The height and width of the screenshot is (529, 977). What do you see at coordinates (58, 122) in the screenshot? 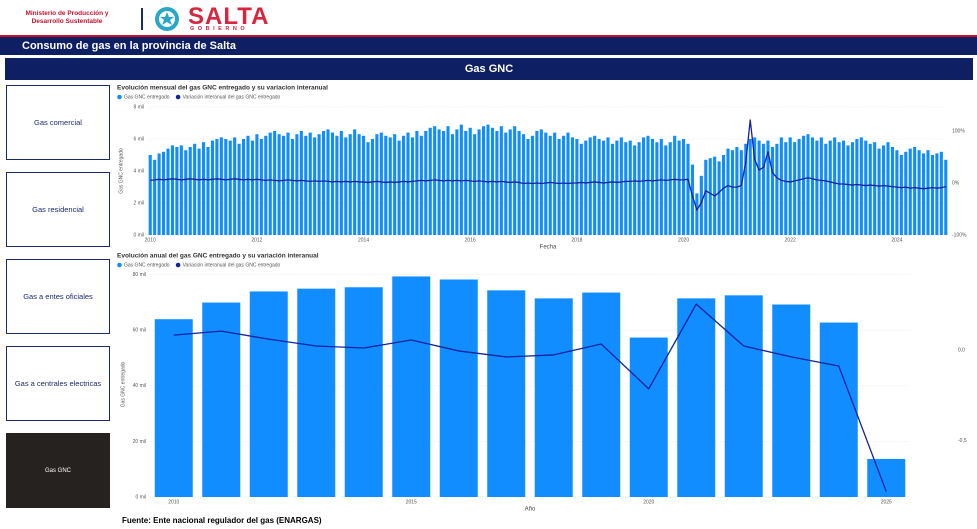
I see `nav-button: Gas comercial` at bounding box center [58, 122].